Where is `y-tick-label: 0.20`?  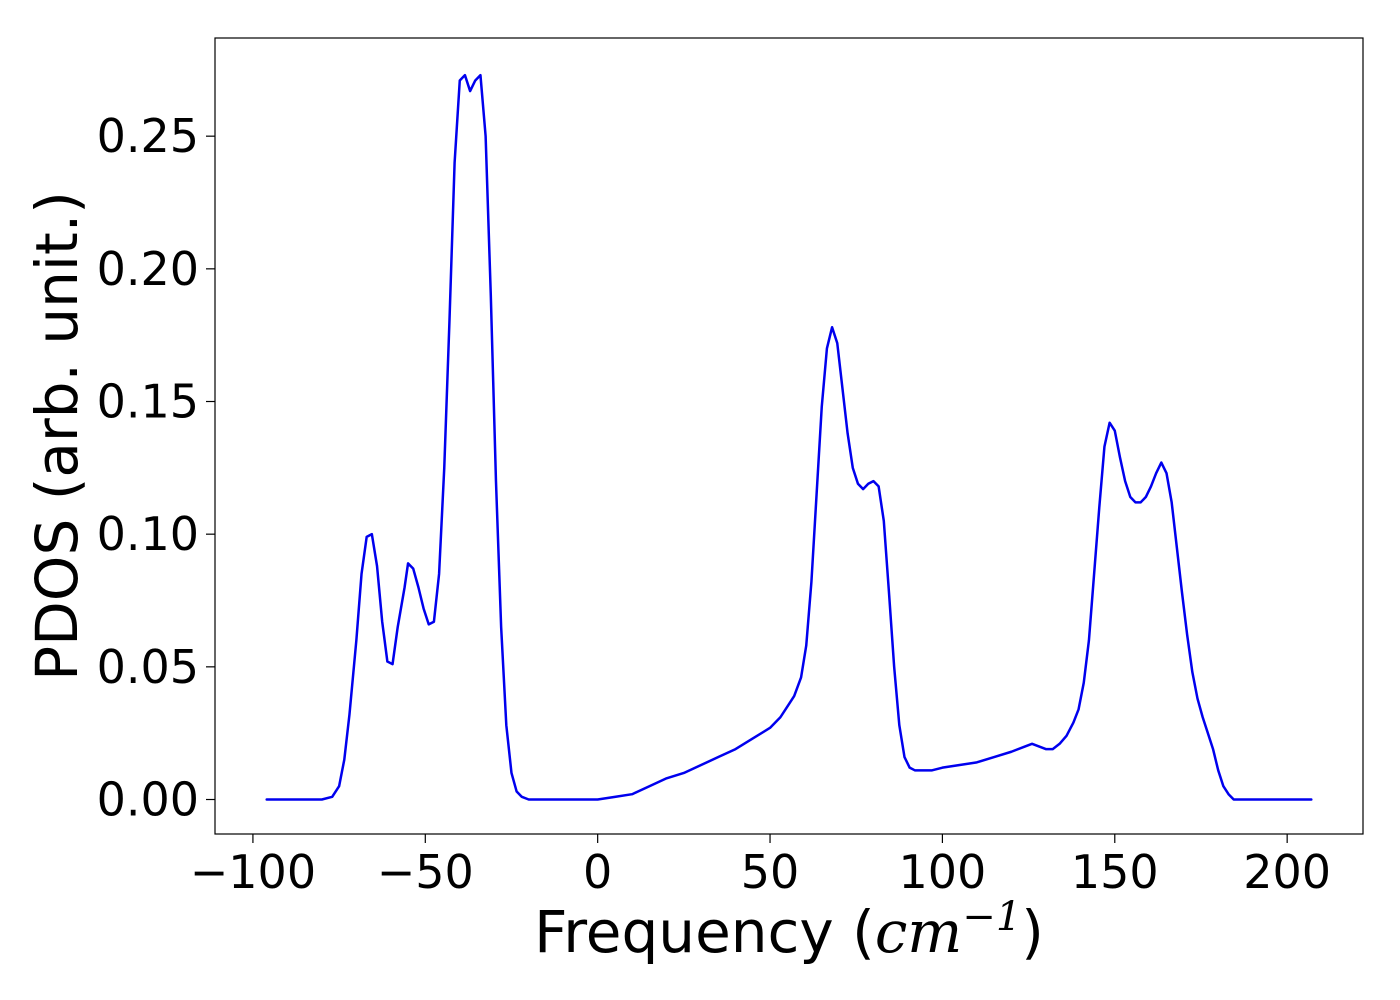 y-tick-label: 0.20 is located at coordinates (148, 269).